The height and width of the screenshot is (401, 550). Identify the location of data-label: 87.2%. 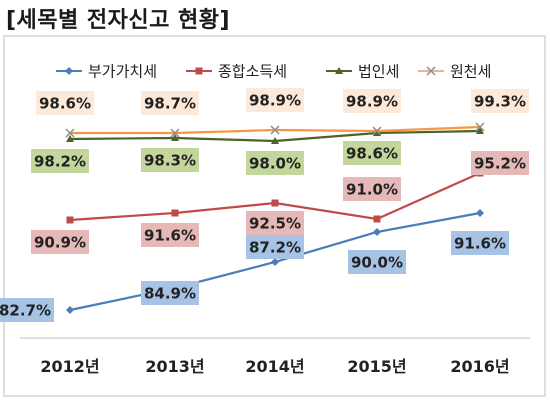
(275, 248).